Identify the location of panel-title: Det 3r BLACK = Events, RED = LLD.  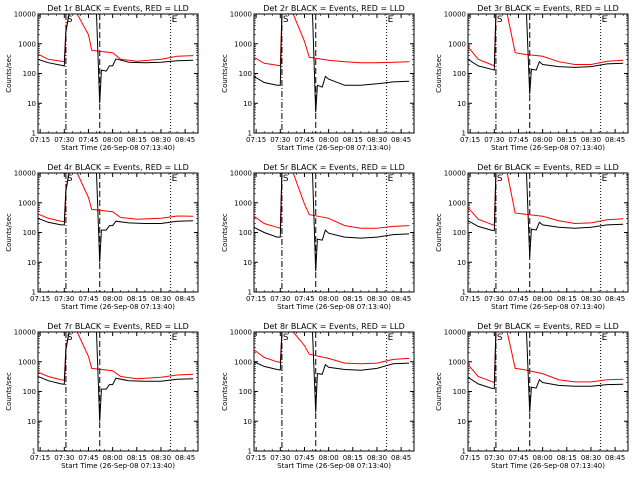
(548, 8).